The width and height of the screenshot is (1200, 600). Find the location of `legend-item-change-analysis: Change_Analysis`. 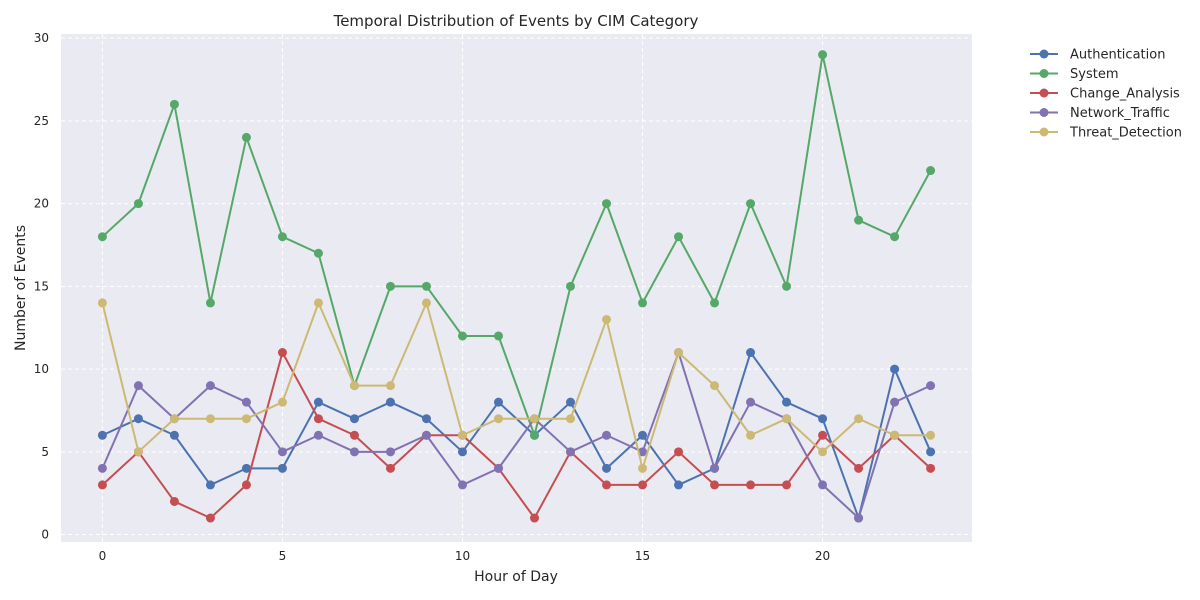

legend-item-change-analysis: Change_Analysis is located at coordinates (1105, 94).